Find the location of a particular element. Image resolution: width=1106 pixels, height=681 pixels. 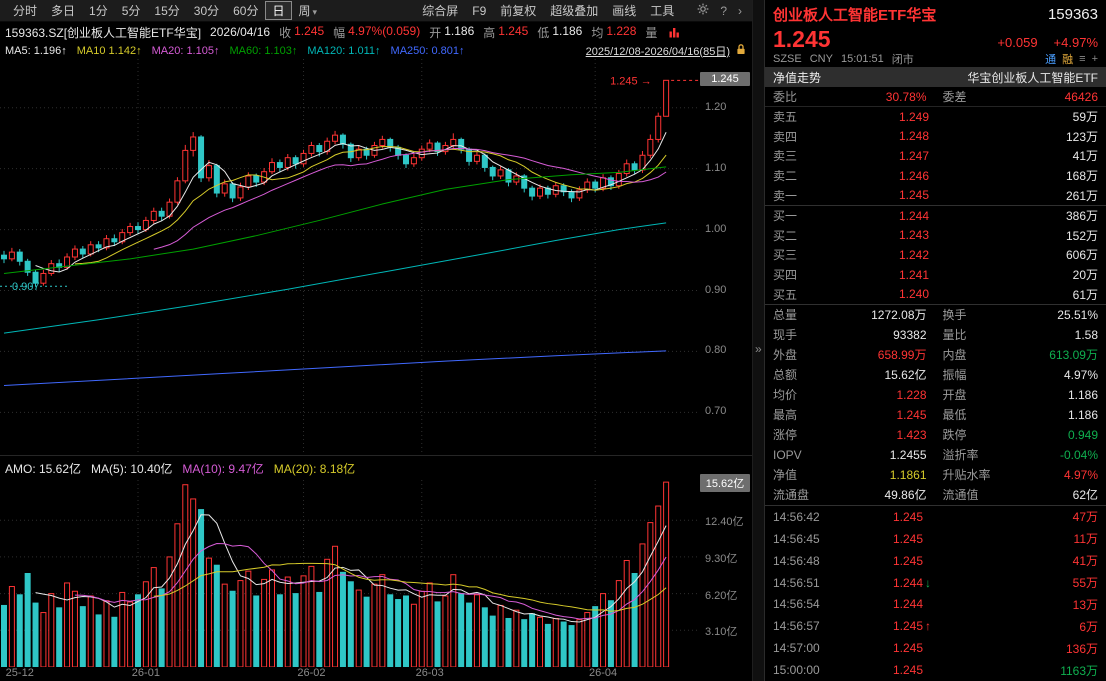

time-axis-label: 25-12 is located at coordinates (19, 673).